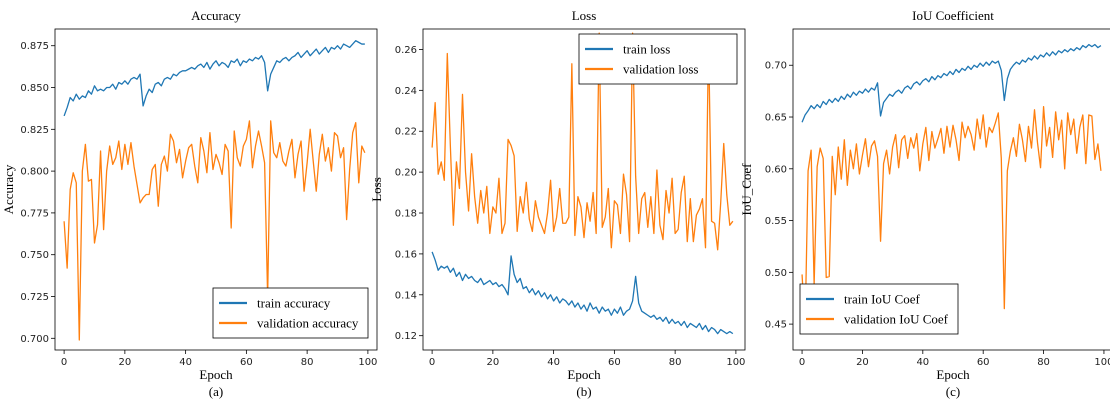 The height and width of the screenshot is (407, 1110). I want to click on y-tick-label: 0.750, so click(34, 255).